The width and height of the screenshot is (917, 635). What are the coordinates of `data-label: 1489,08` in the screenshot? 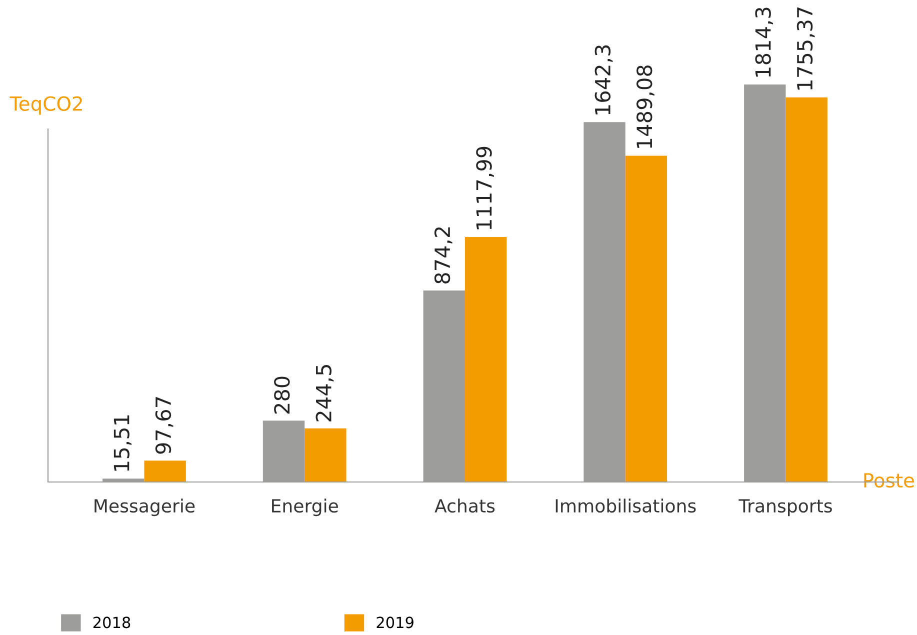 It's located at (645, 106).